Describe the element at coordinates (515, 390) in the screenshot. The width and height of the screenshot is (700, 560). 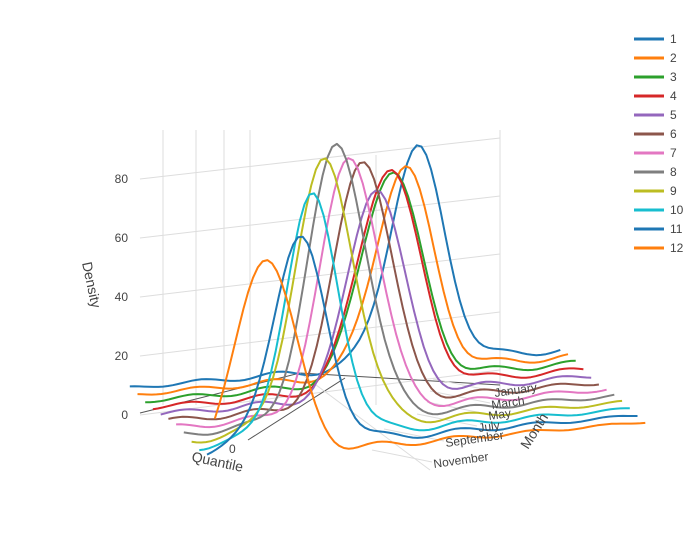
I see `y-tick-label: January` at that location.